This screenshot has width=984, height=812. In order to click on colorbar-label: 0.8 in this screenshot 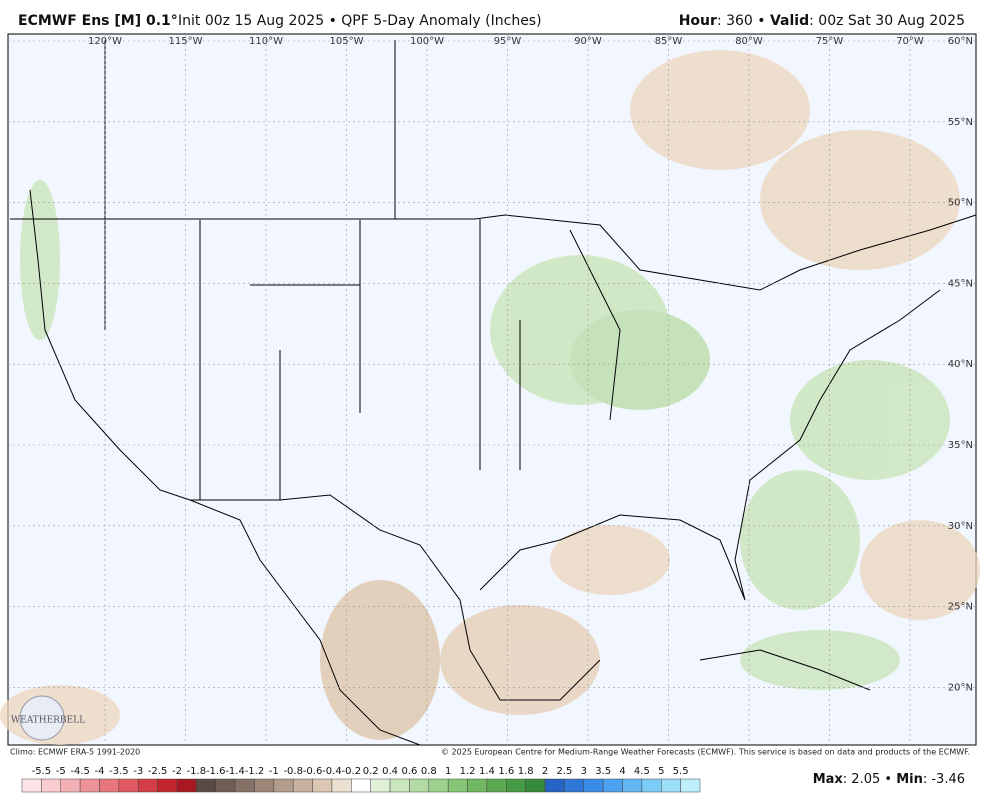, I will do `click(429, 771)`.